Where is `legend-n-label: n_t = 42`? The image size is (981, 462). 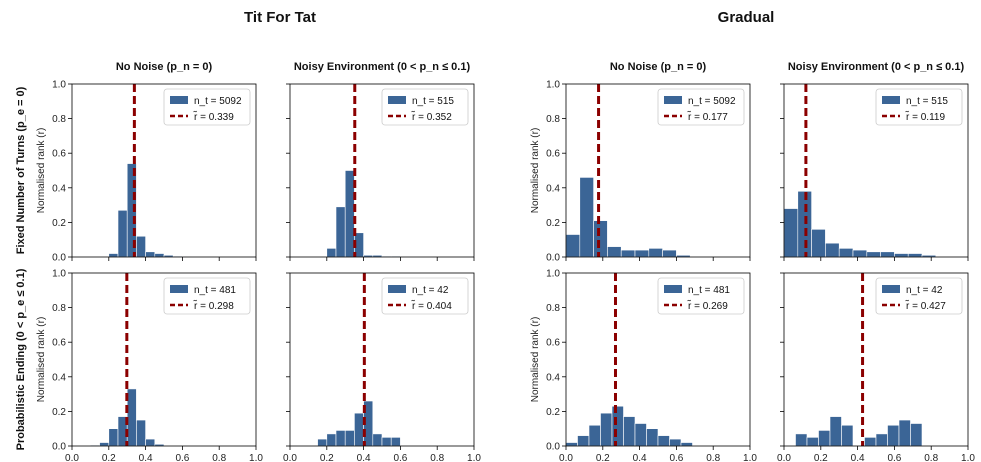 legend-n-label: n_t = 42 is located at coordinates (924, 290).